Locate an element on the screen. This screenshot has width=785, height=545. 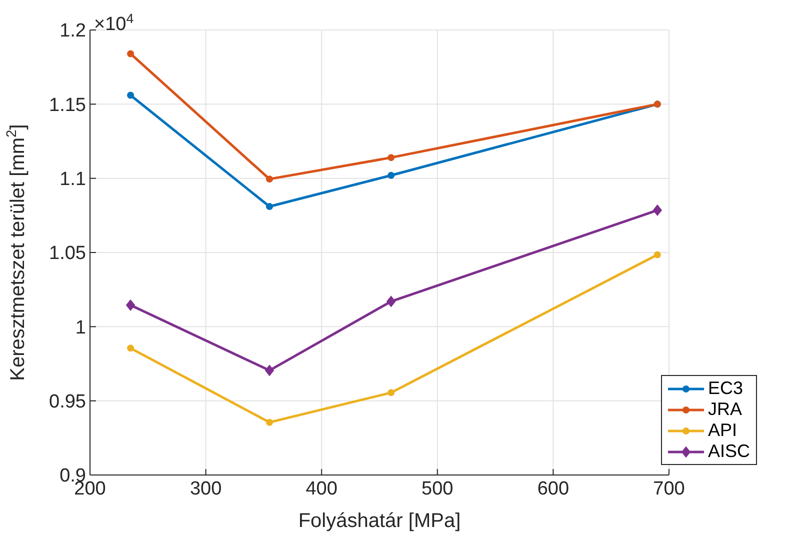
annotation: ×10$^{4}$ is located at coordinates (114, 22).